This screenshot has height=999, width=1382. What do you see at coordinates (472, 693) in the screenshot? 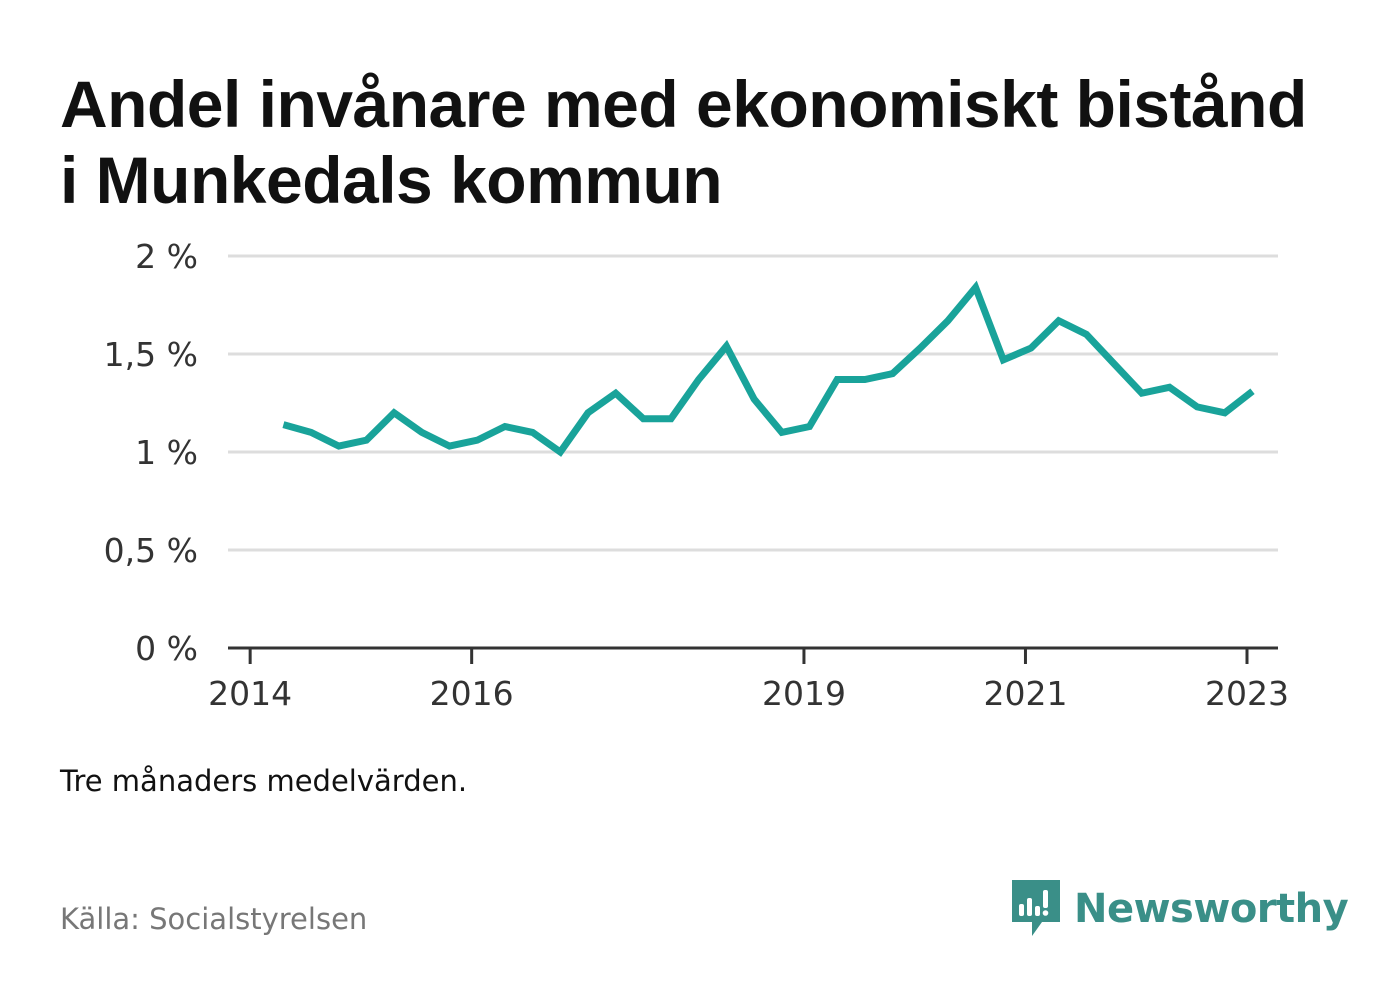
I see `x-tick-label: 2016` at bounding box center [472, 693].